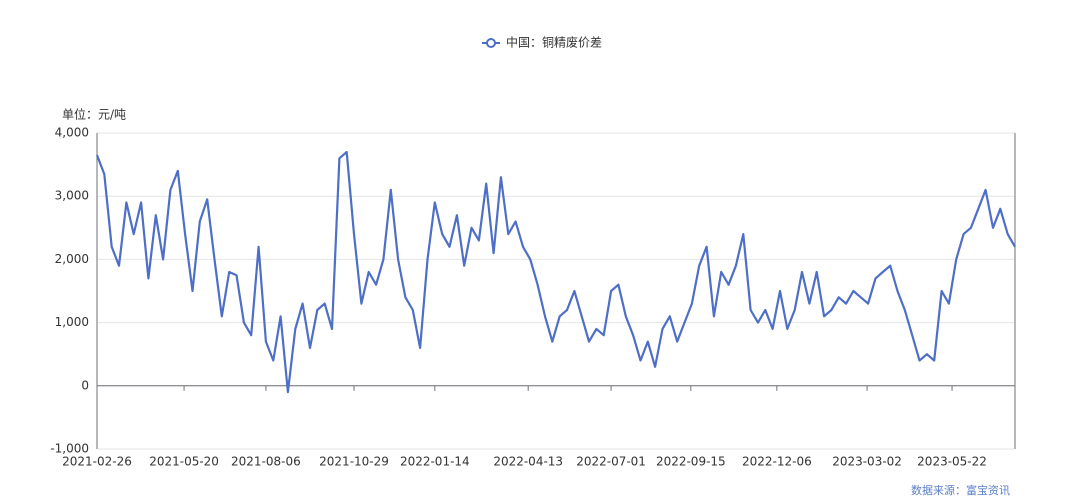 Image resolution: width=1080 pixels, height=502 pixels. Describe the element at coordinates (611, 462) in the screenshot. I see `x-tick-label: 2022-07-01` at that location.